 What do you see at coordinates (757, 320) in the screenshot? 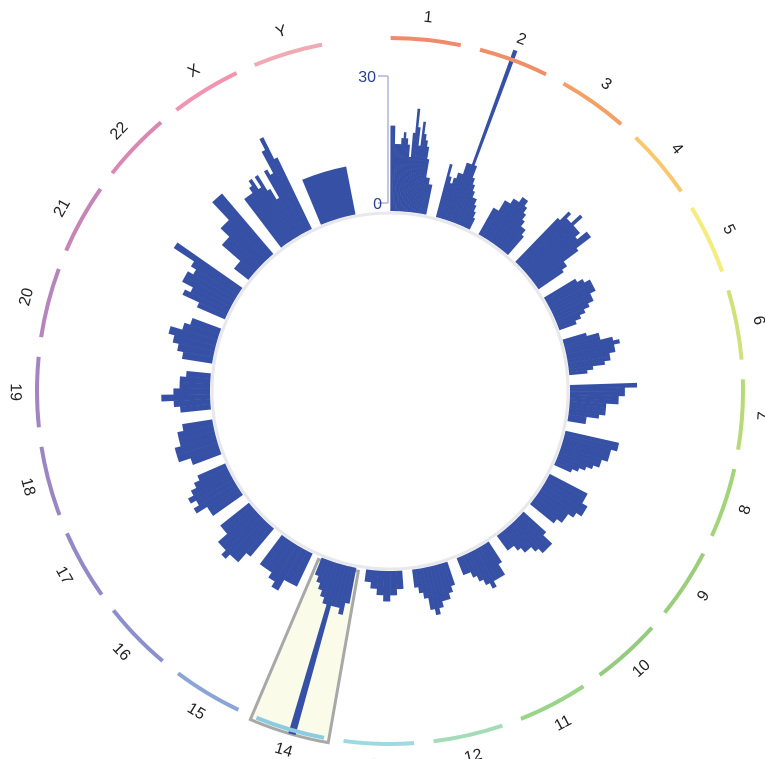
I see `chromosome-label: 6` at bounding box center [757, 320].